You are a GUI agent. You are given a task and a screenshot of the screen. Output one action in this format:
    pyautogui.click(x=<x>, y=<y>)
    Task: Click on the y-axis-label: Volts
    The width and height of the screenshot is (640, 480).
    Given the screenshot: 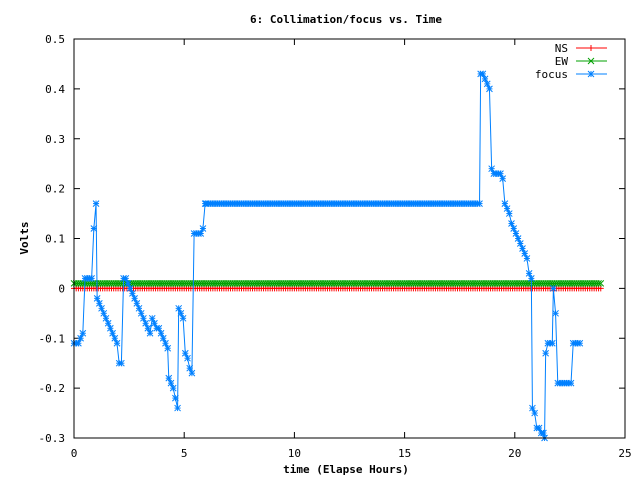 What is the action you would take?
    pyautogui.click(x=24, y=237)
    